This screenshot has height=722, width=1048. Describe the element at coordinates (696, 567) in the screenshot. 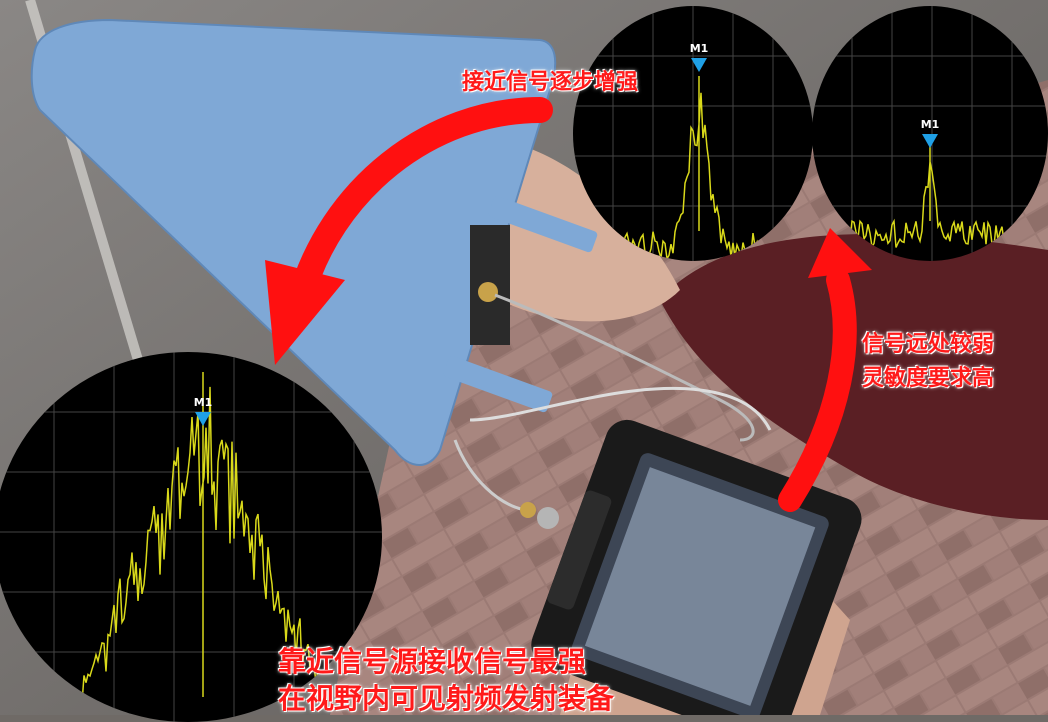

I see `handheld-analyzer` at that location.